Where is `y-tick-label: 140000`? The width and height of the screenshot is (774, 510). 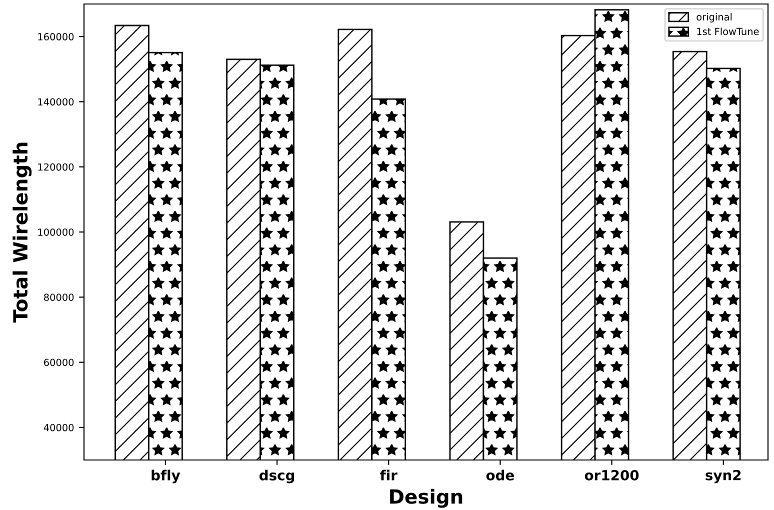
y-tick-label: 140000 is located at coordinates (56, 102).